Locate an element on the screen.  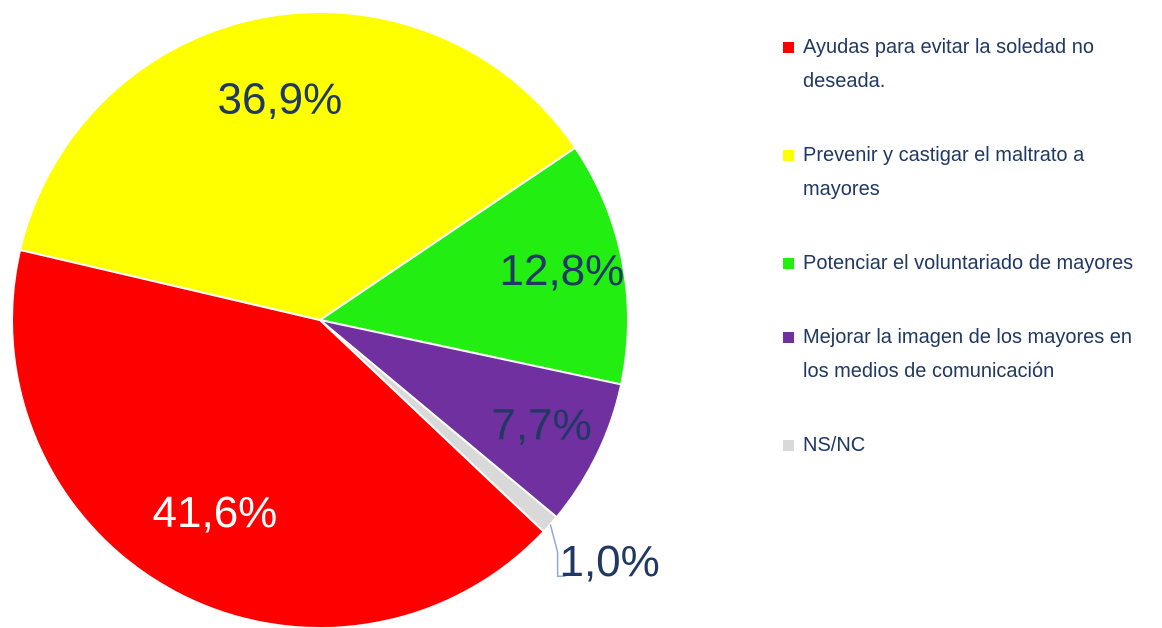
data-label: 36,9% is located at coordinates (280, 99).